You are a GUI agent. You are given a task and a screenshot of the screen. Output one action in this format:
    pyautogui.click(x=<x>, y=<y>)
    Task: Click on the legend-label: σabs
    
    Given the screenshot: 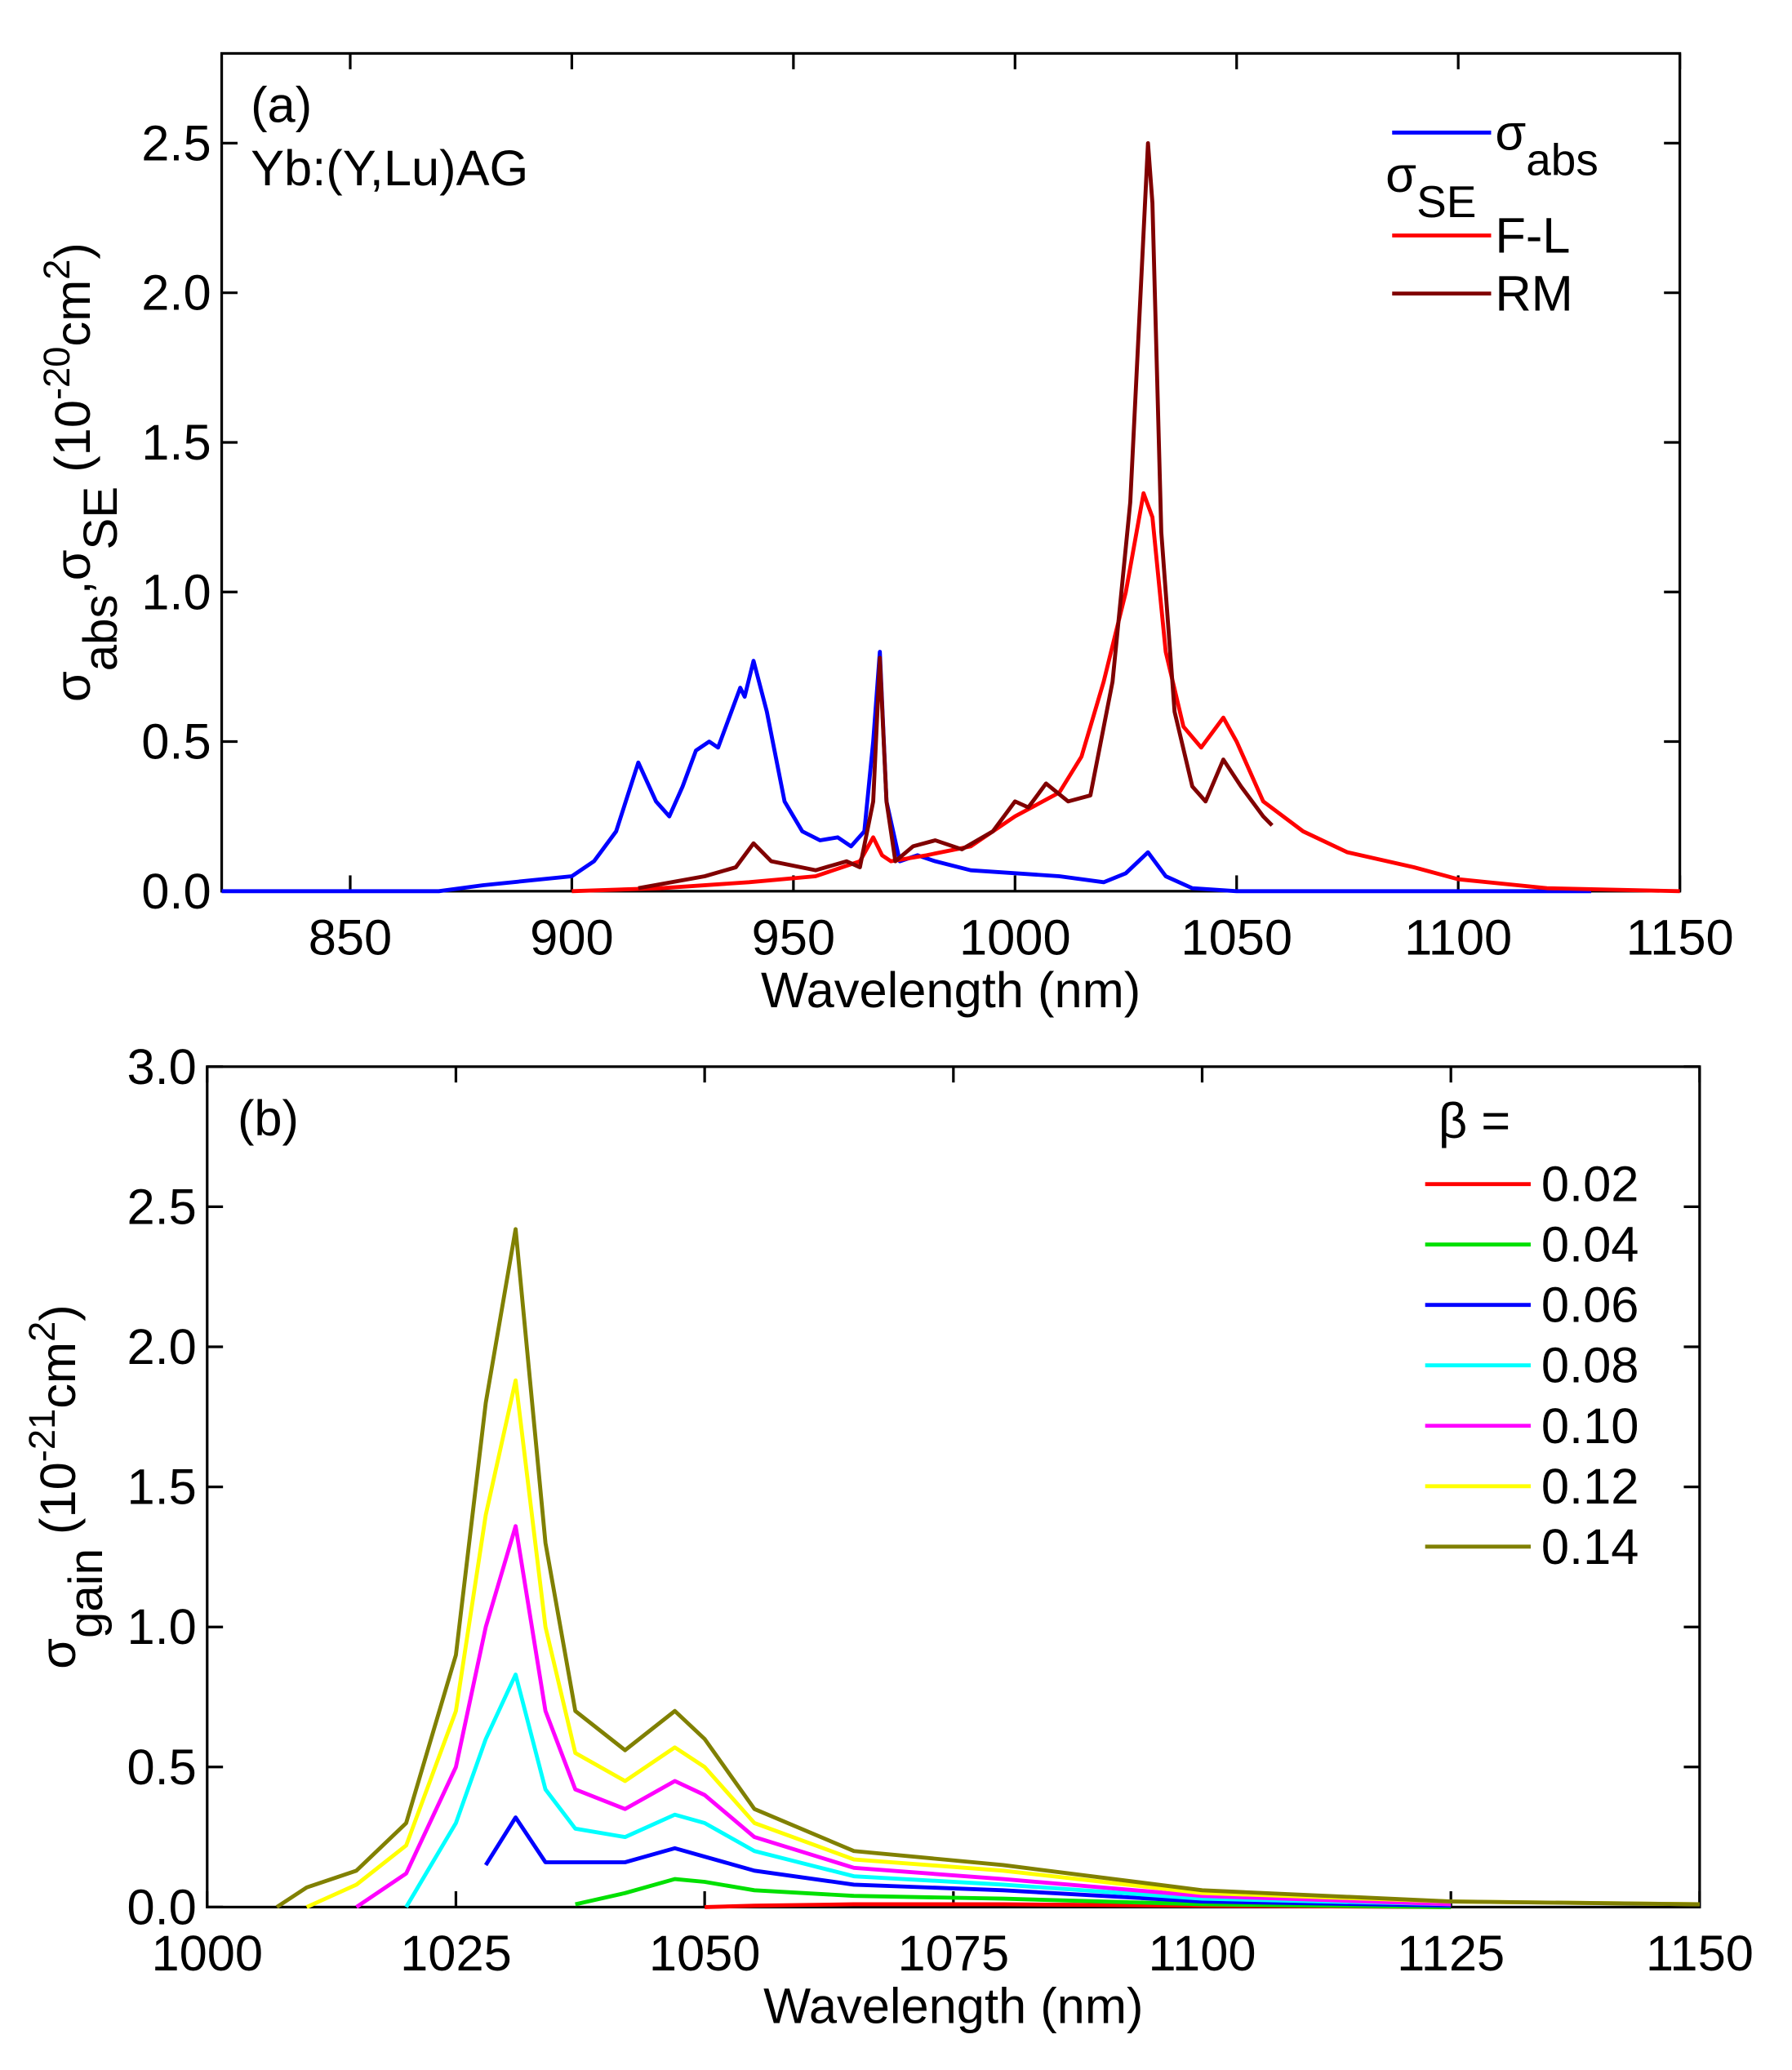 What is the action you would take?
    pyautogui.click(x=1546, y=144)
    